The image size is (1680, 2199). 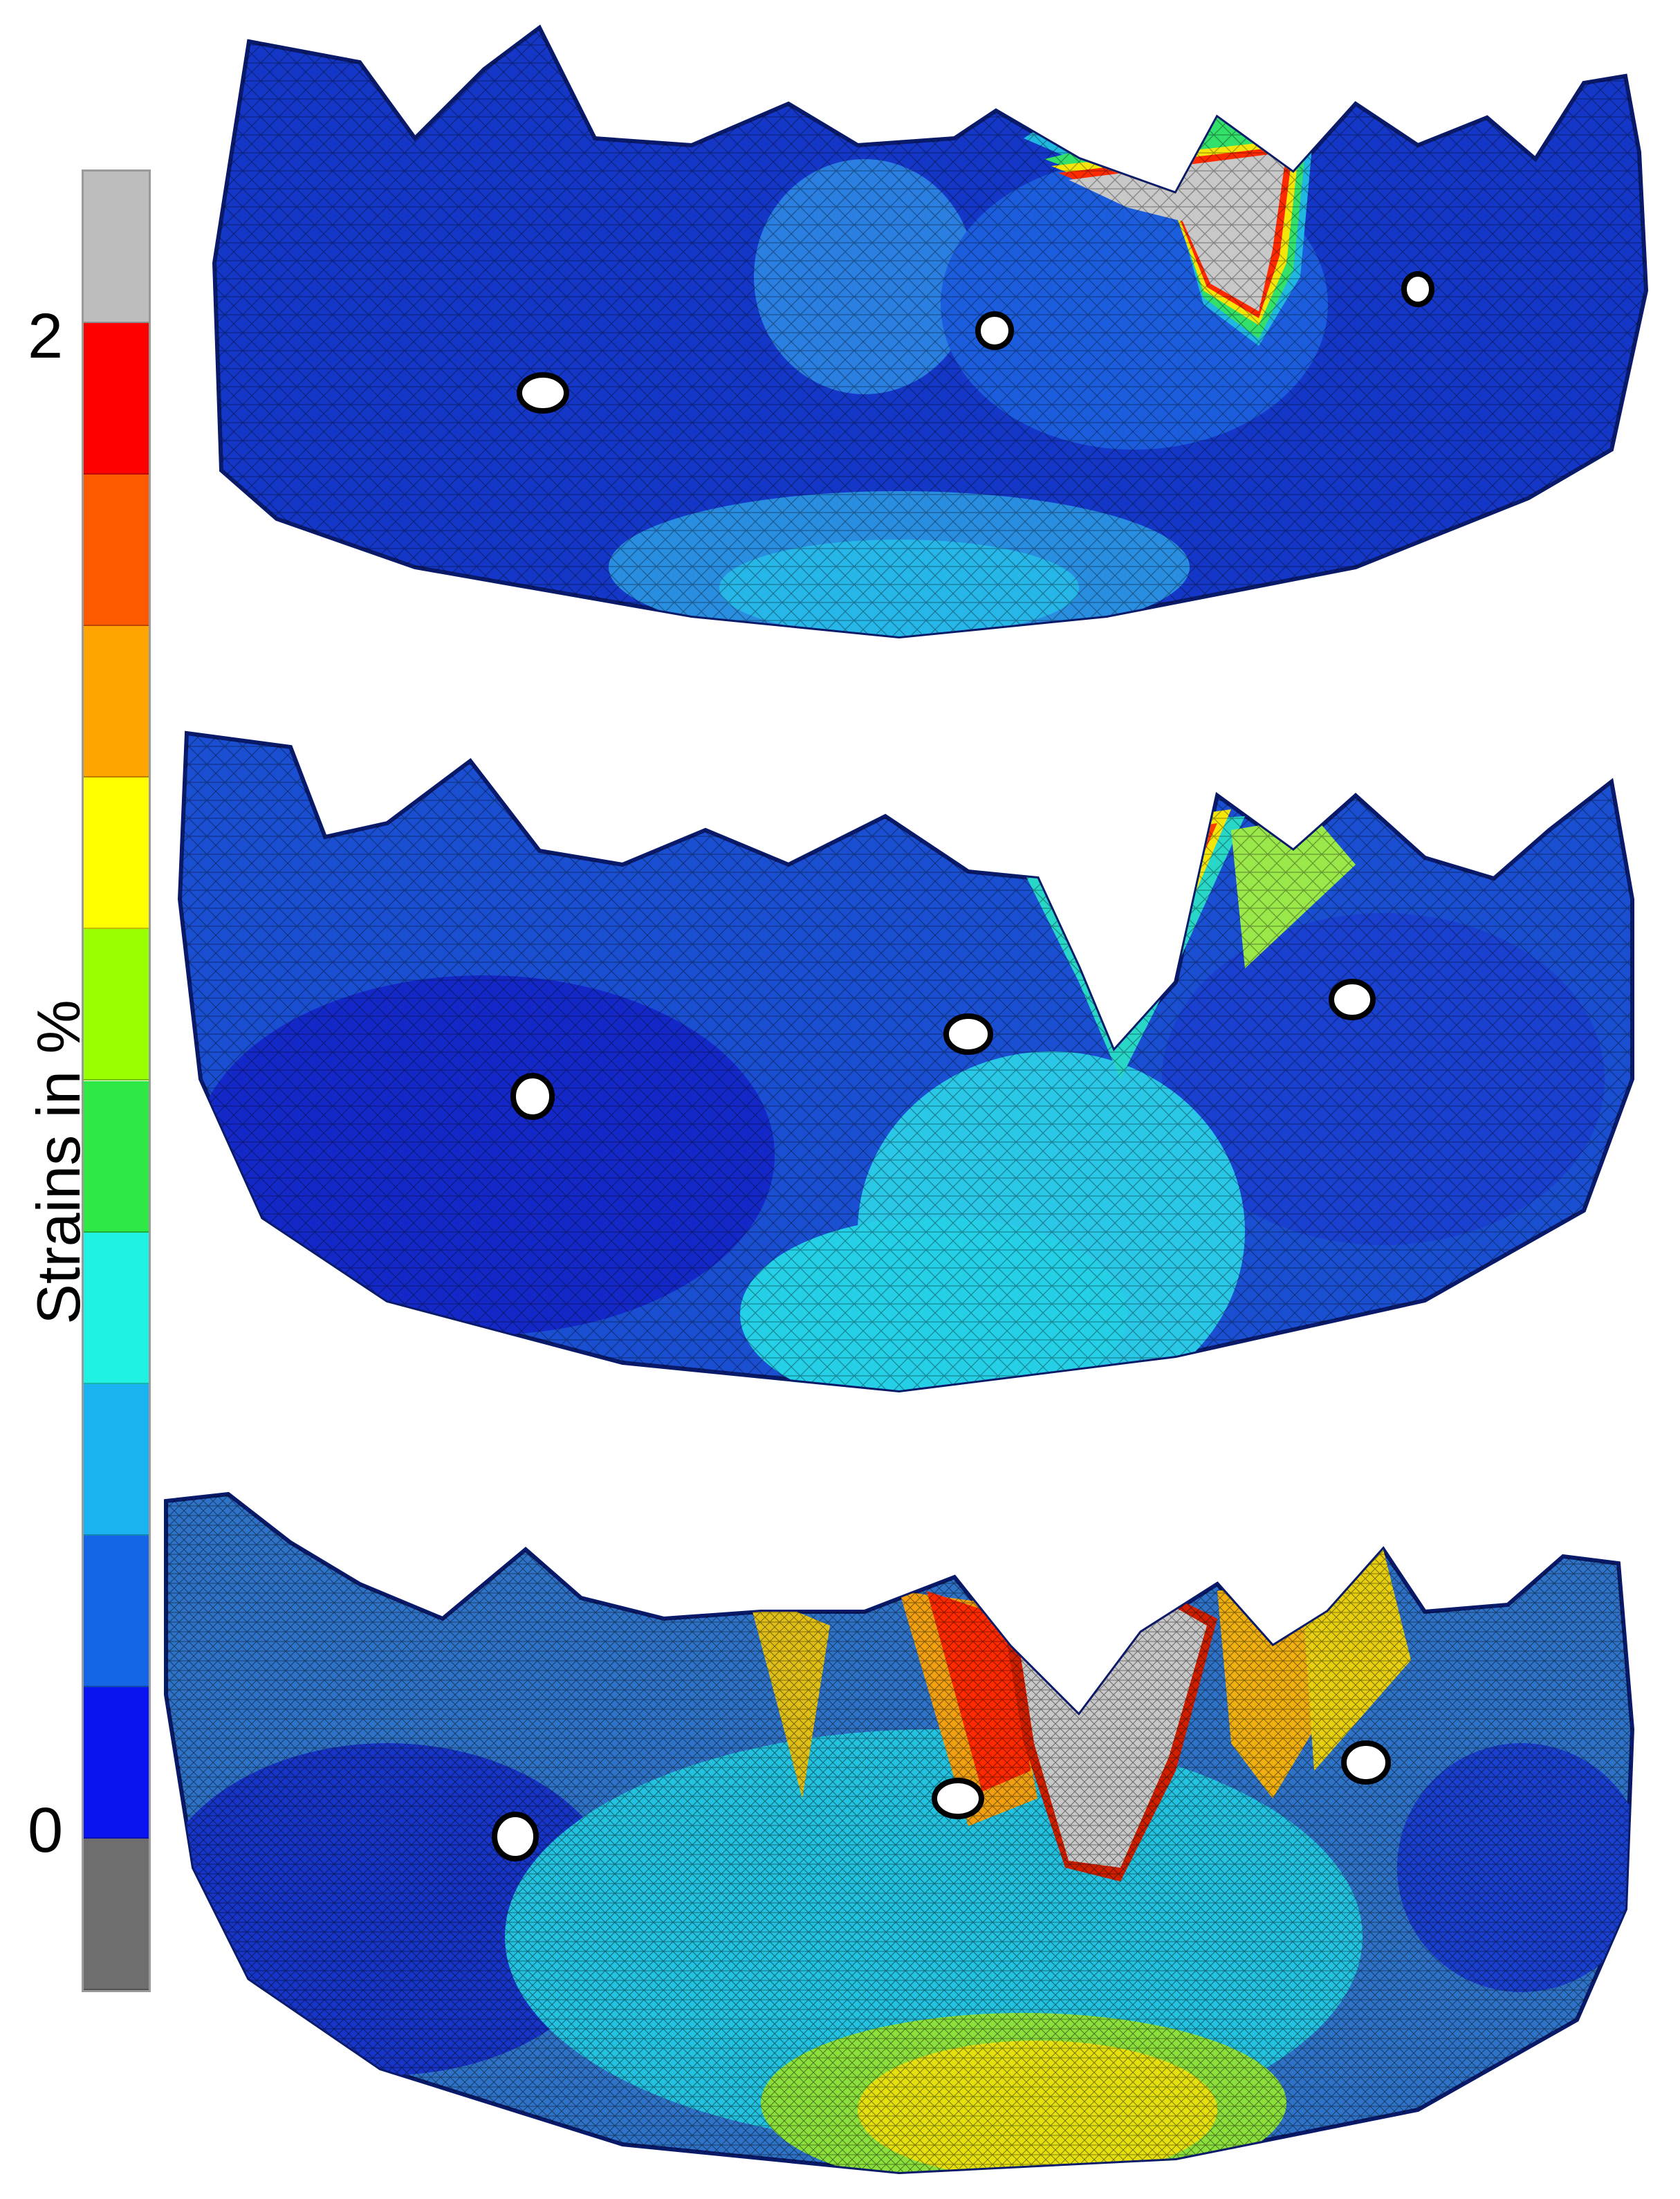 What do you see at coordinates (46, 1830) in the screenshot?
I see `colorbar-tick-min: 0` at bounding box center [46, 1830].